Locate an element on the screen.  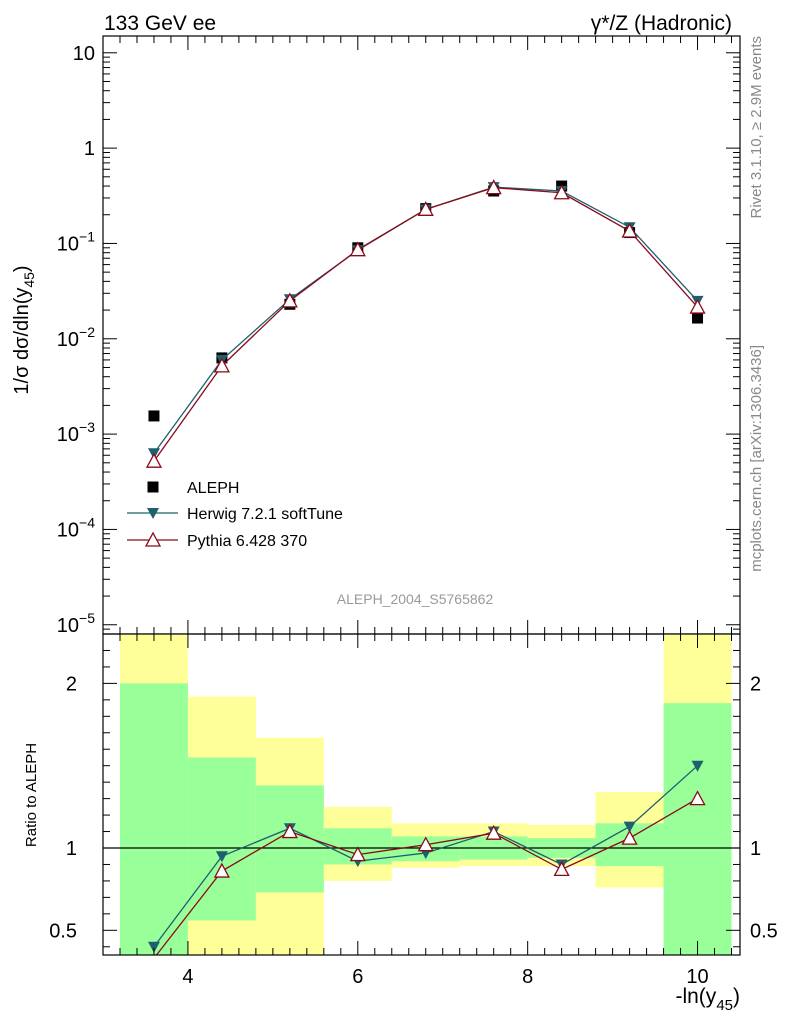
mcplots-note: mcplots.cern.ch [arXiv:1306.3436] is located at coordinates (756, 458).